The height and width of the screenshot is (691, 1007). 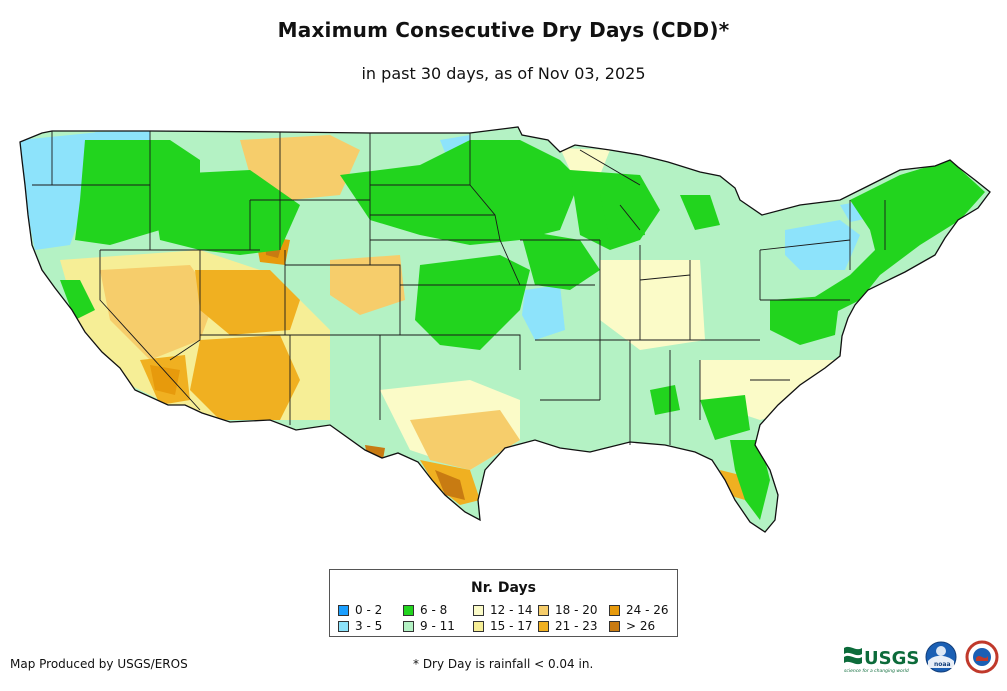 I want to click on legend-item: 9 - 11, so click(x=429, y=626).